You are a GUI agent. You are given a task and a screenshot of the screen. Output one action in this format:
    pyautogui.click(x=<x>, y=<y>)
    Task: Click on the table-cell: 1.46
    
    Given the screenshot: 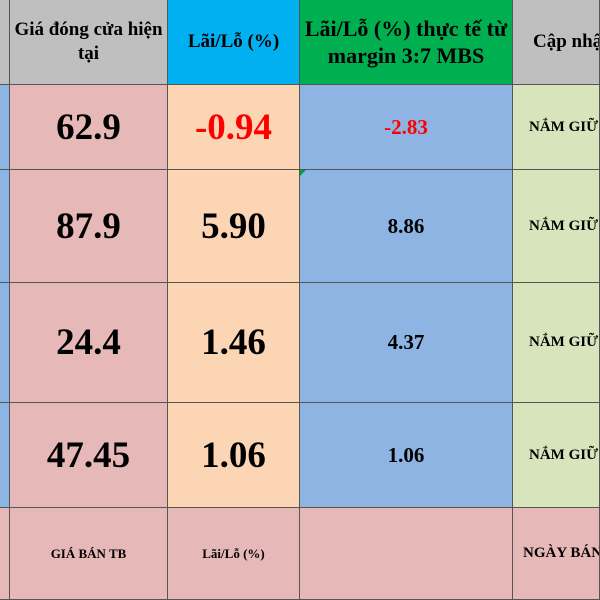 What is the action you would take?
    pyautogui.click(x=234, y=343)
    